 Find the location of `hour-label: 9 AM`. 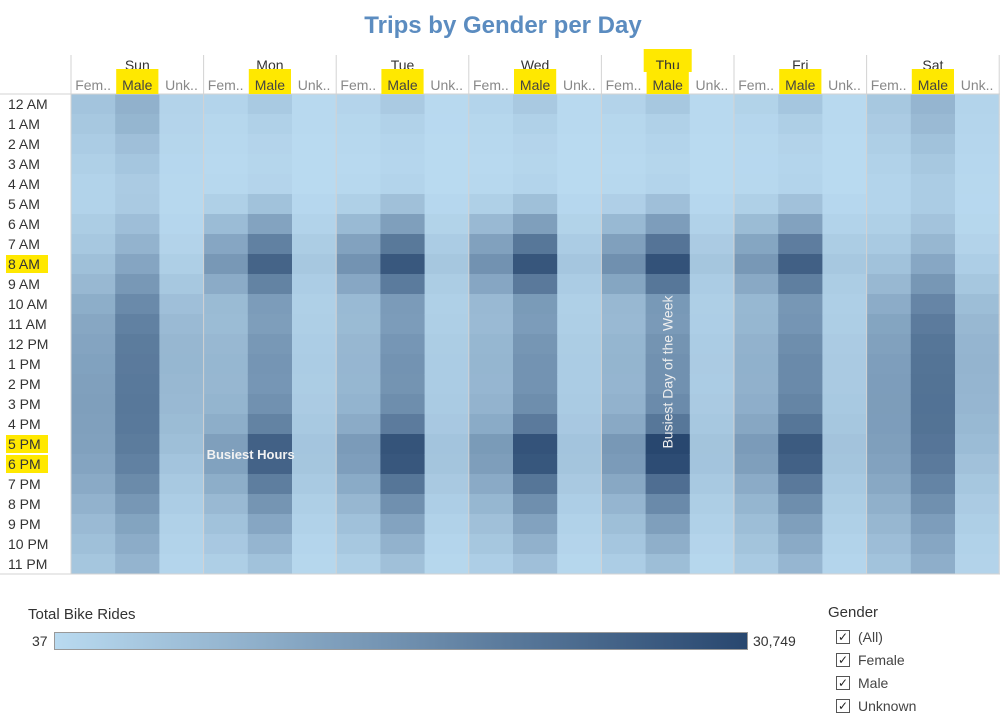

hour-label: 9 AM is located at coordinates (24, 284).